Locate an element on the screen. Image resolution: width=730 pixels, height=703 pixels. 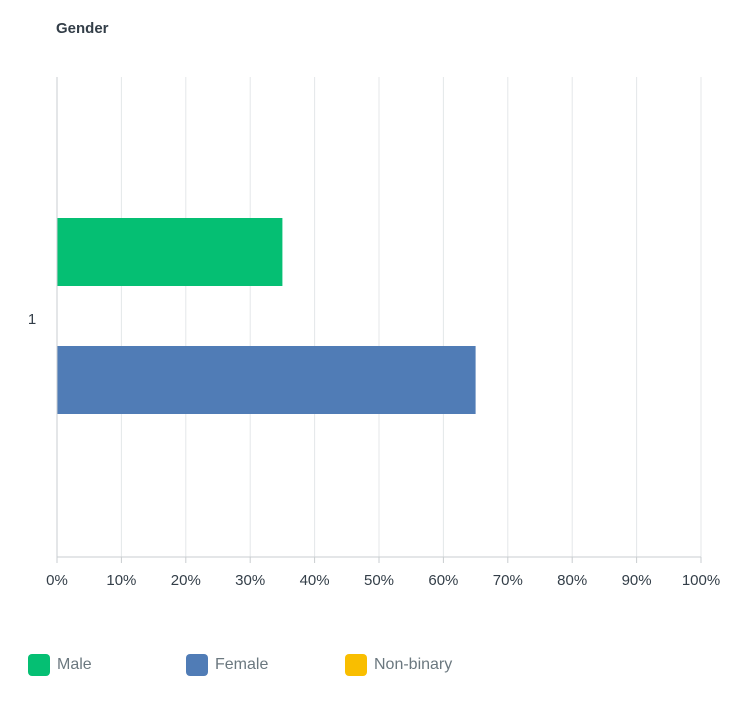
x-tick-label: 80% is located at coordinates (572, 580).